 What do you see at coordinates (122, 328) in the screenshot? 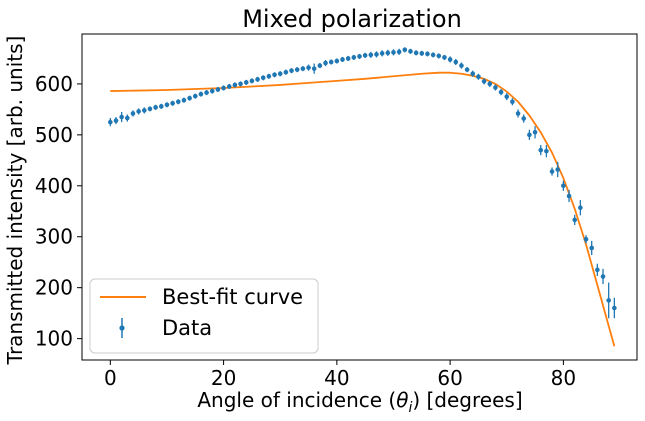
I see `legend-data-swatch` at bounding box center [122, 328].